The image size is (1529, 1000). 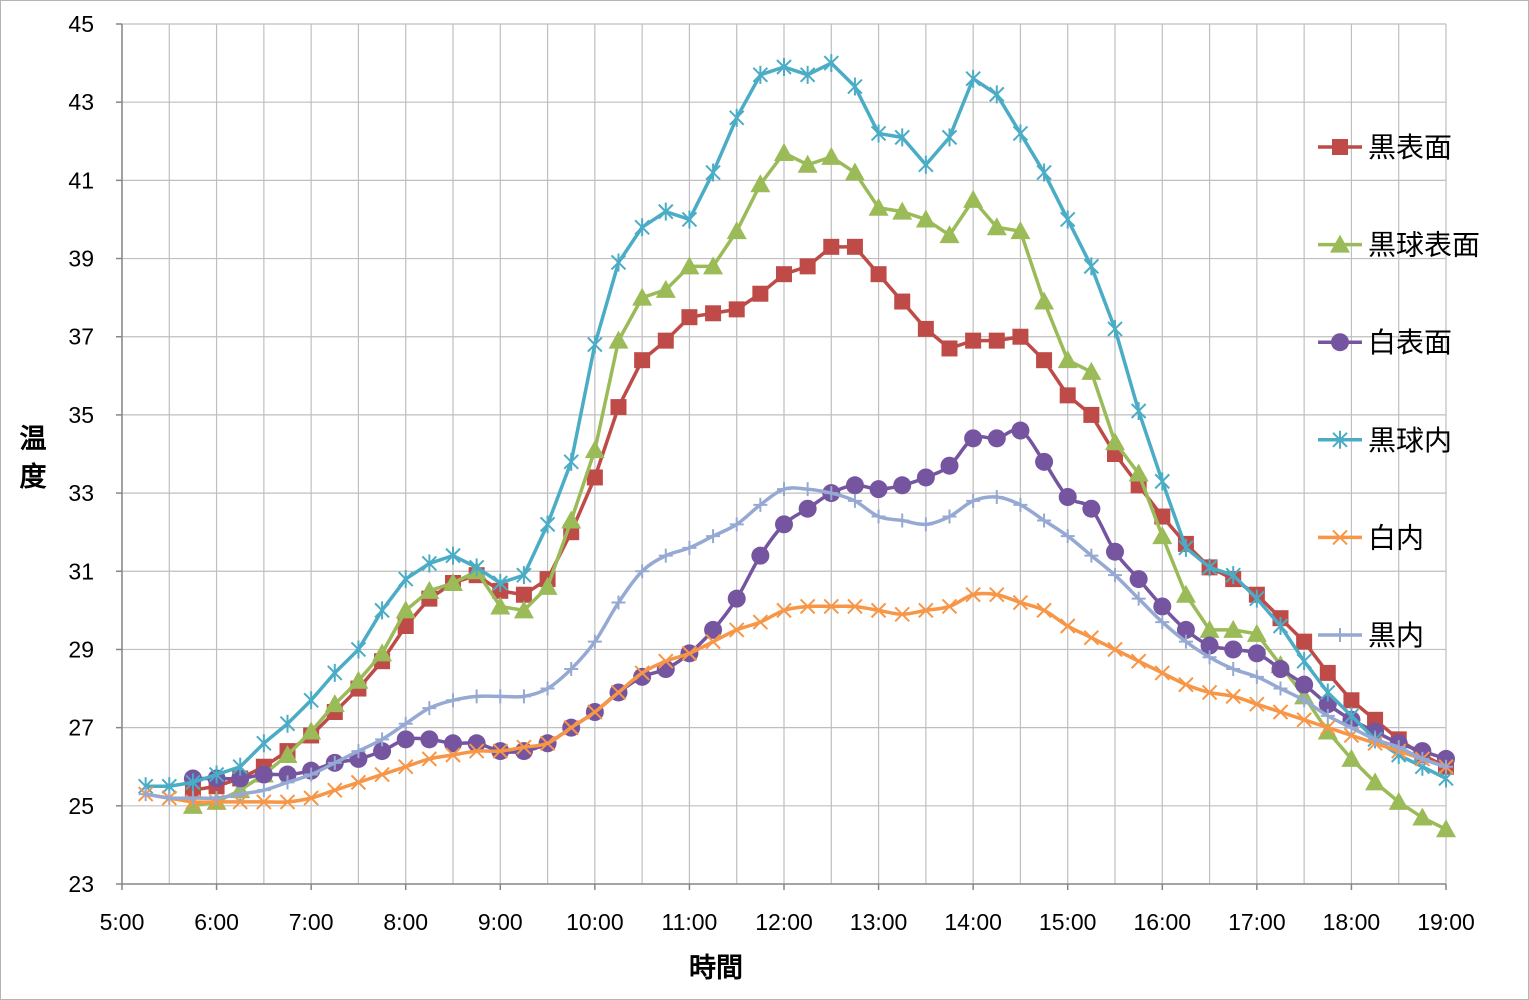 What do you see at coordinates (1424, 245) in the screenshot?
I see `legend-label: 黒球表面` at bounding box center [1424, 245].